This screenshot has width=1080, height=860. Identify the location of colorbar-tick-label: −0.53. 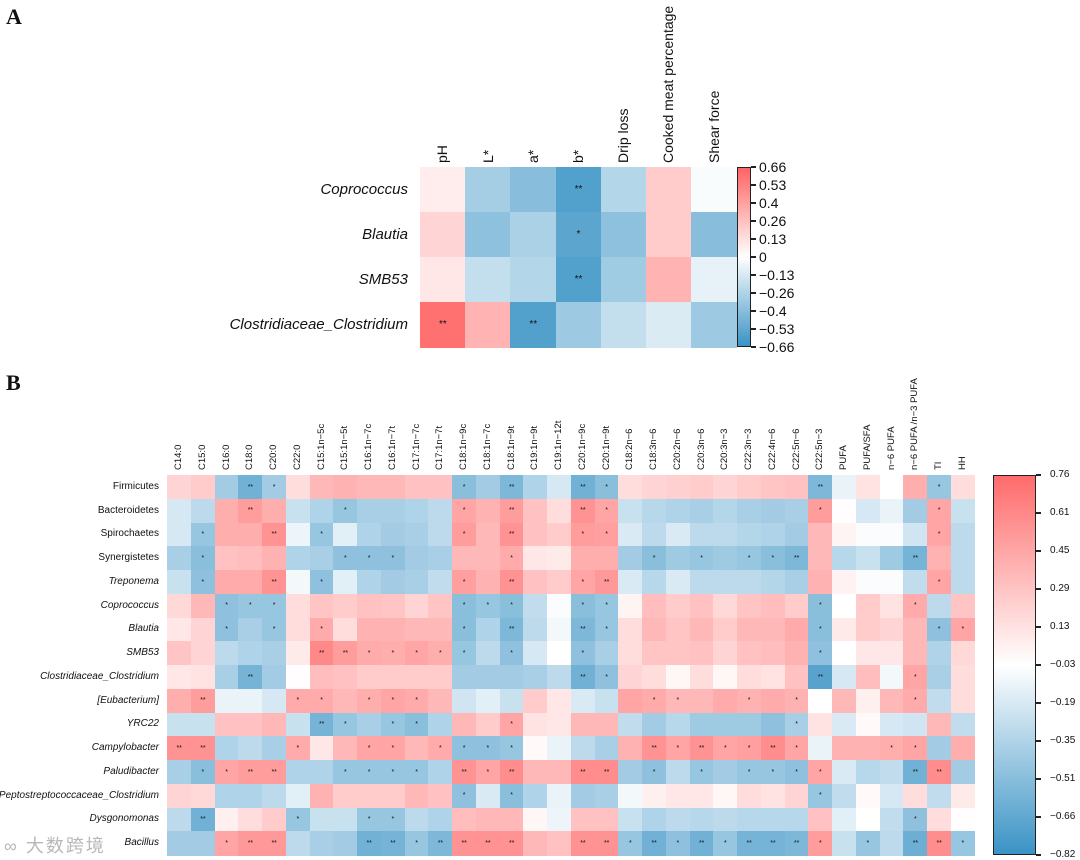
(777, 328).